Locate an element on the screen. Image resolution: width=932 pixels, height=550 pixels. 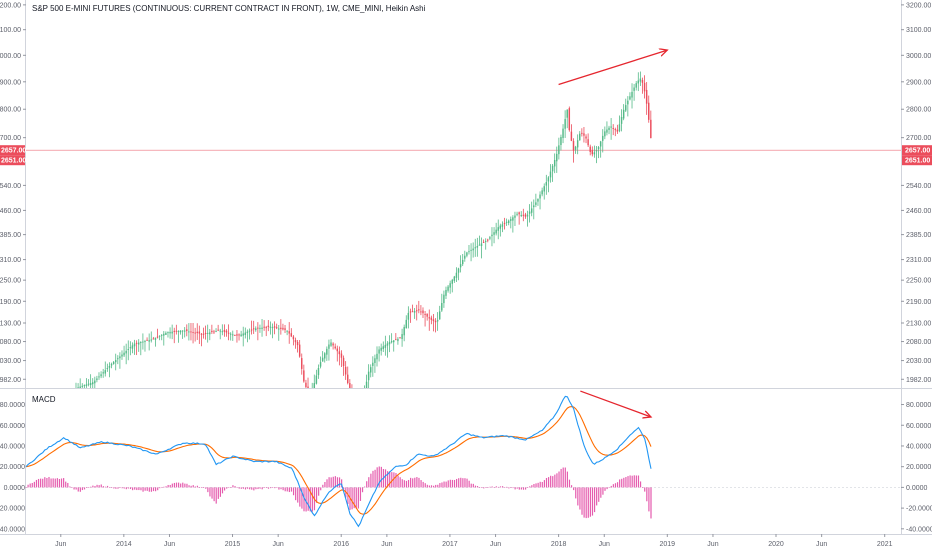
price-tick-label-right: 2130.00 is located at coordinates (918, 323).